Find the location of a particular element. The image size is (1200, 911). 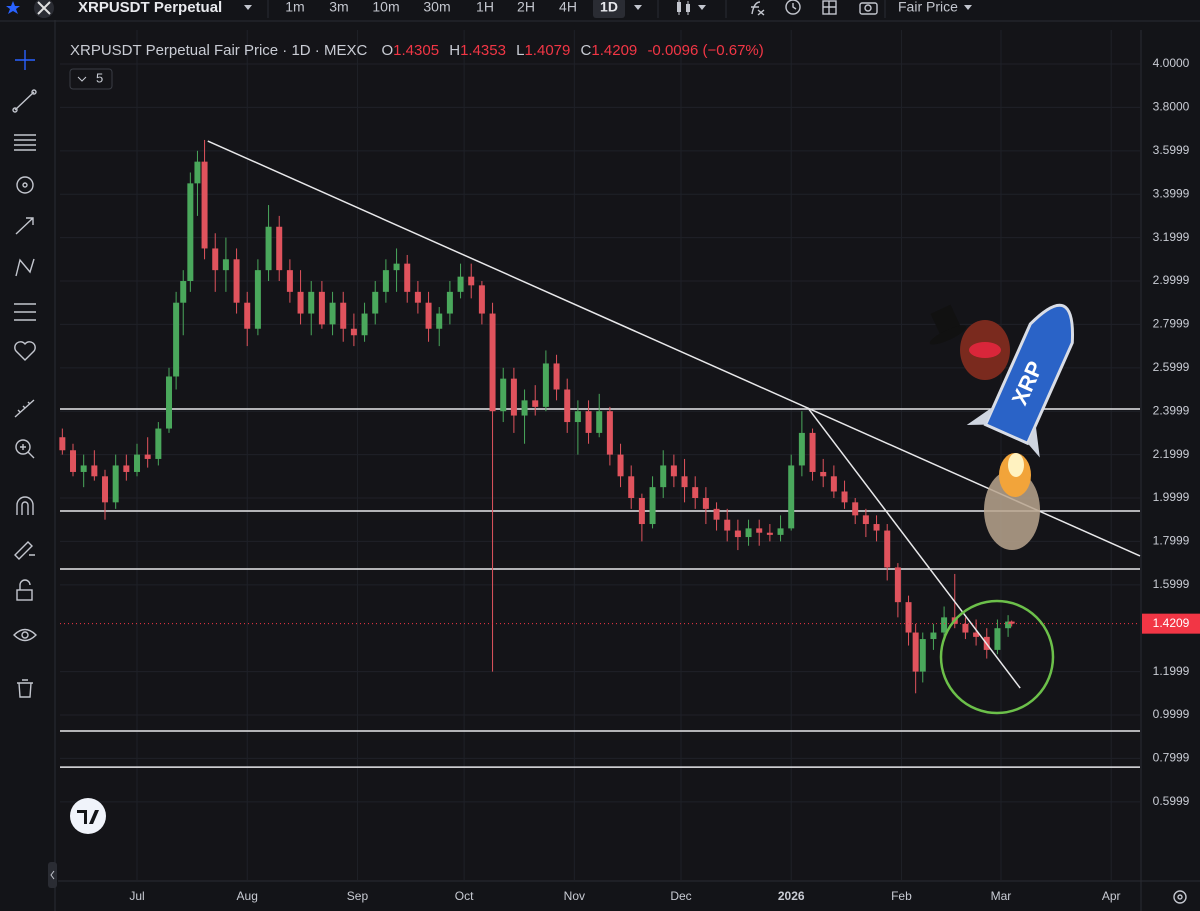

legend-value: 1.4305 is located at coordinates (416, 50).